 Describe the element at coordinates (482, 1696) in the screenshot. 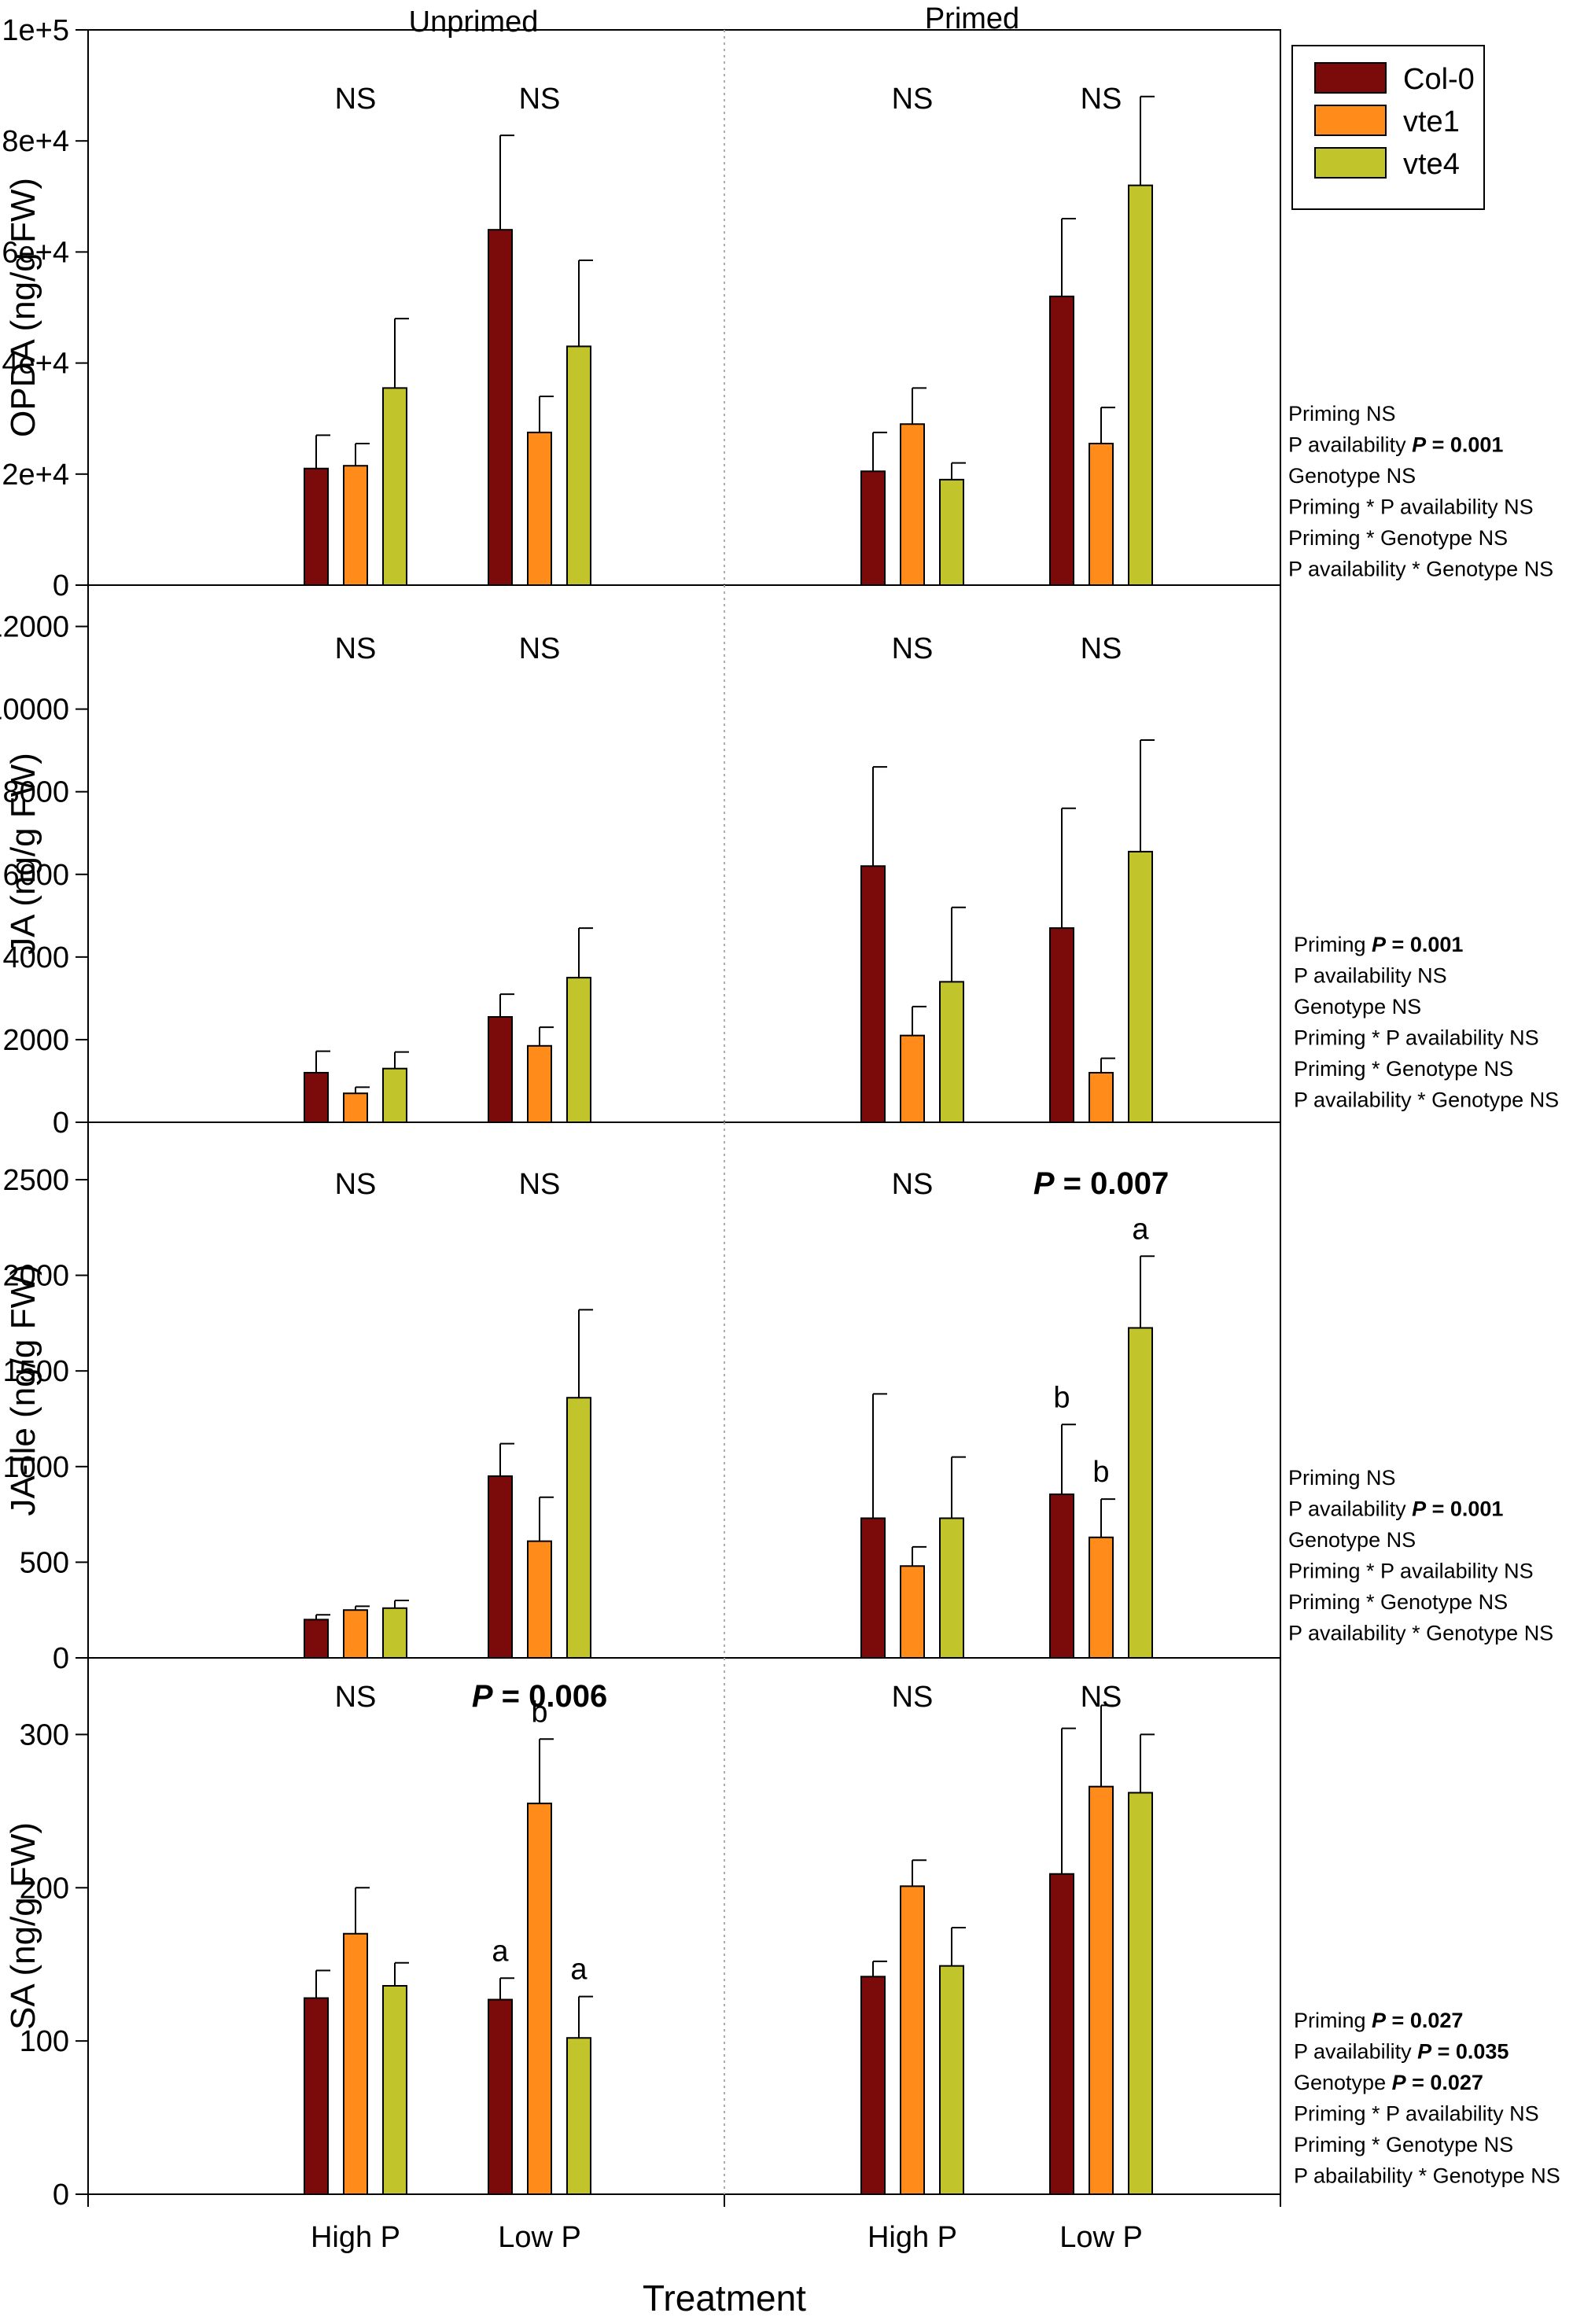

I see `p-symbol: P` at that location.